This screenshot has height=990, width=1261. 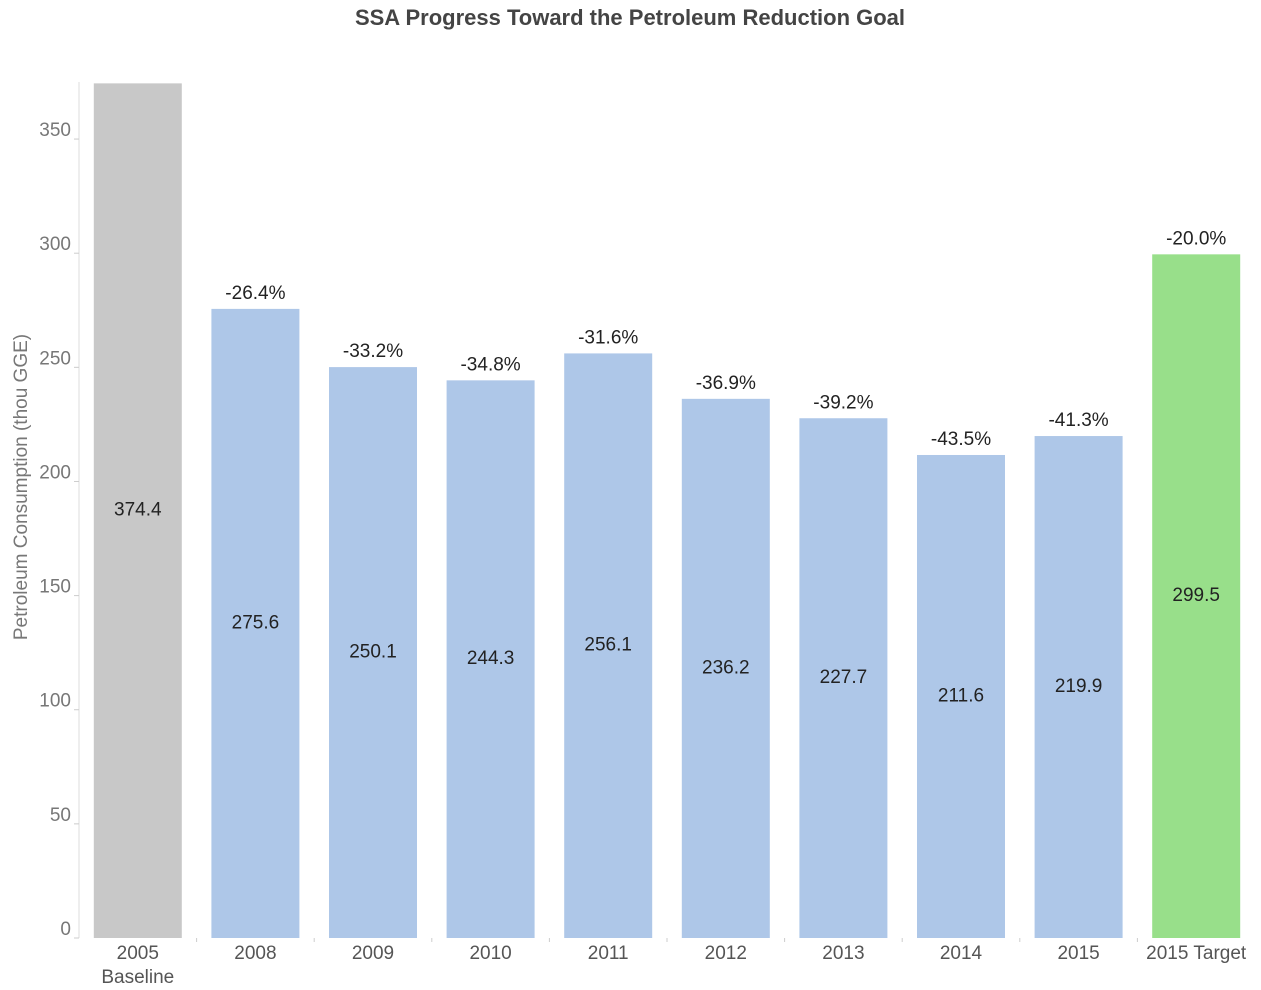 I want to click on annotation: -33.2%, so click(x=373, y=351).